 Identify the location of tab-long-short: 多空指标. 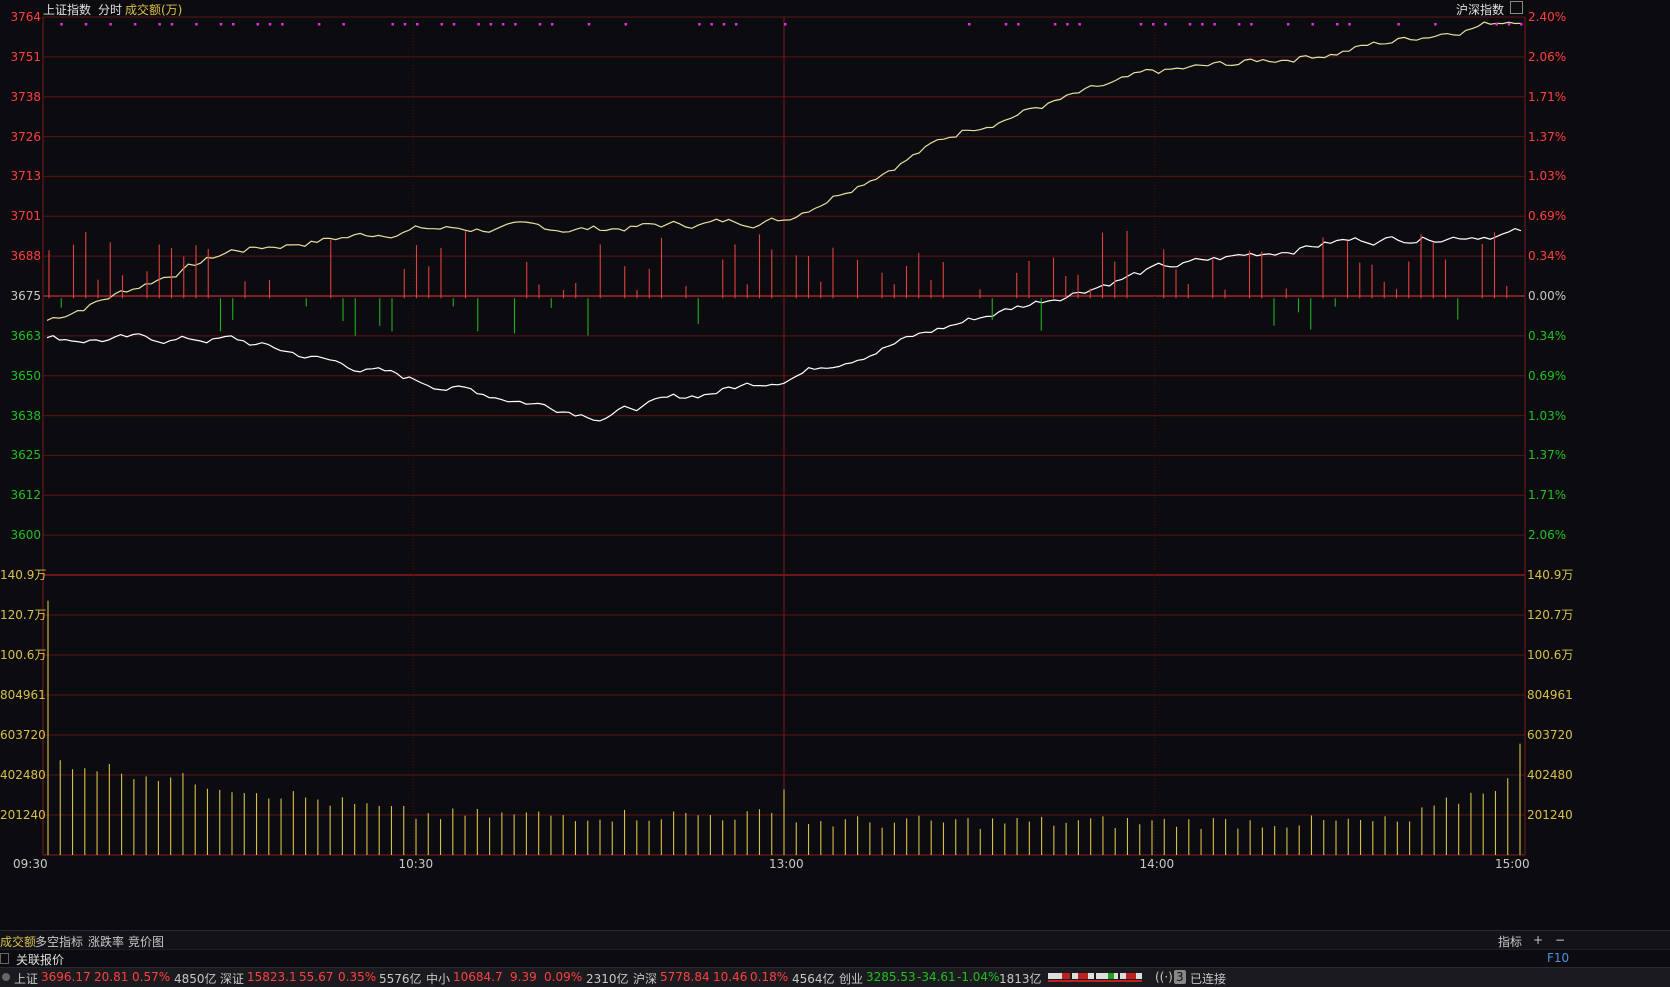
(59, 942).